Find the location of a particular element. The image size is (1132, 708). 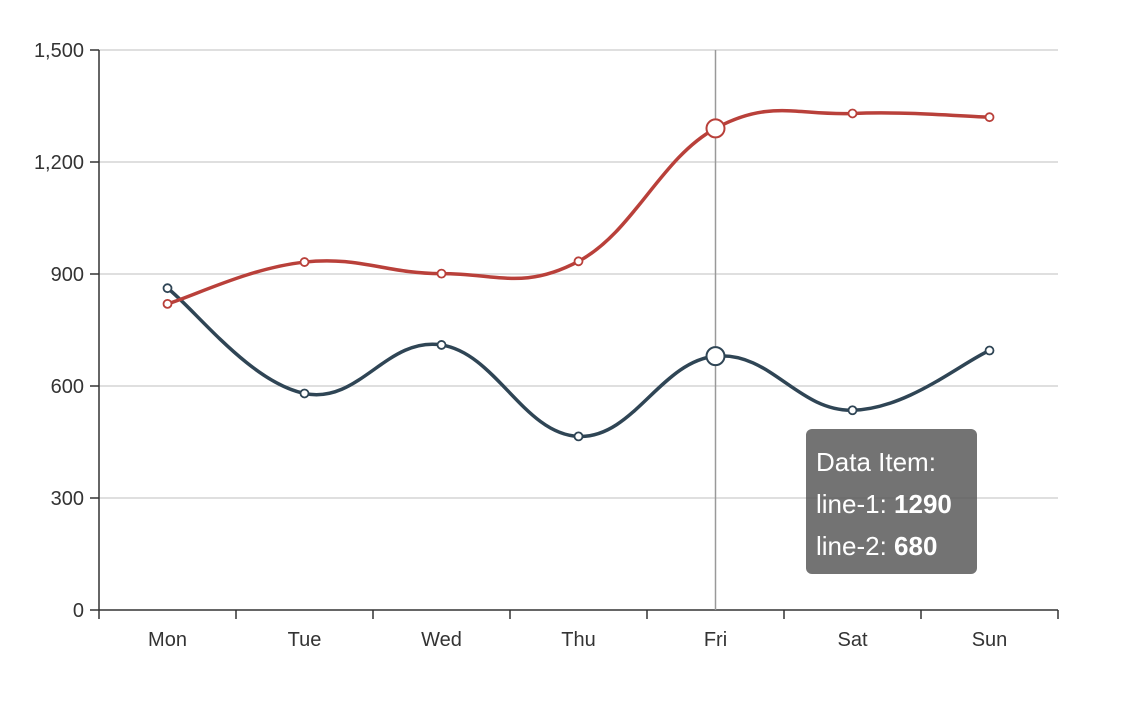

y-tick-label: 900 is located at coordinates (67, 275).